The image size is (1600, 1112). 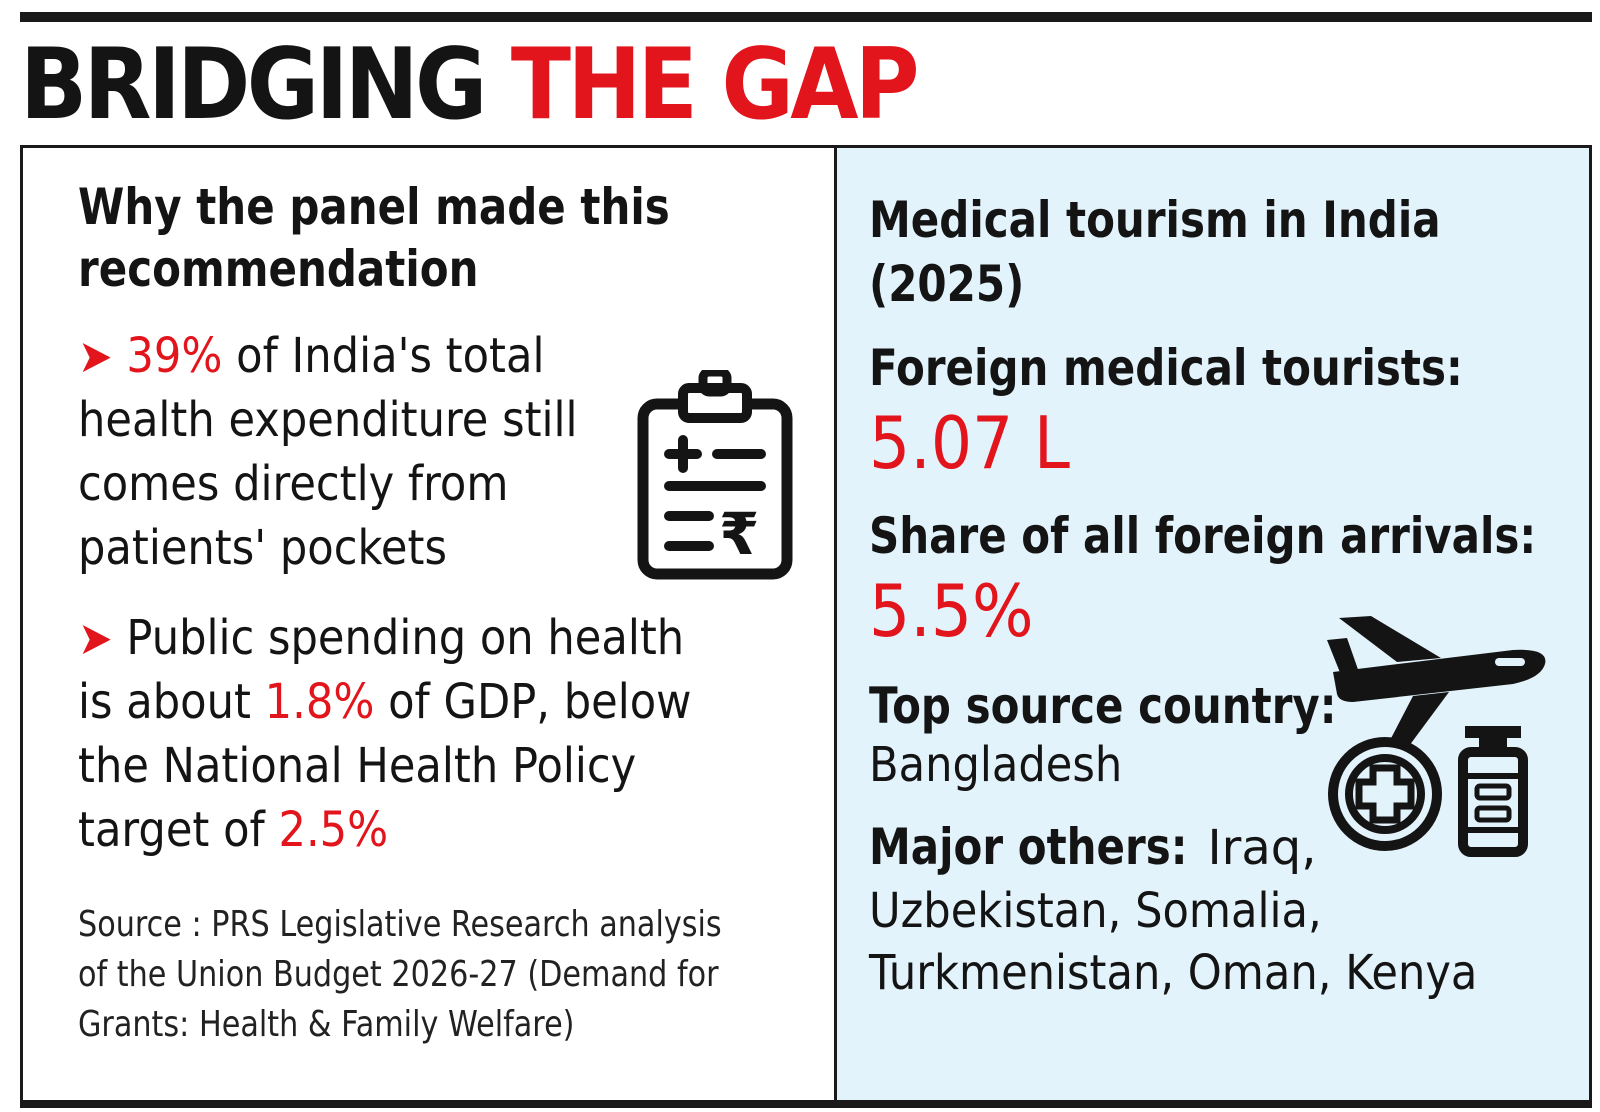 What do you see at coordinates (715, 475) in the screenshot?
I see `clipboard-rupee-icon: ₹` at bounding box center [715, 475].